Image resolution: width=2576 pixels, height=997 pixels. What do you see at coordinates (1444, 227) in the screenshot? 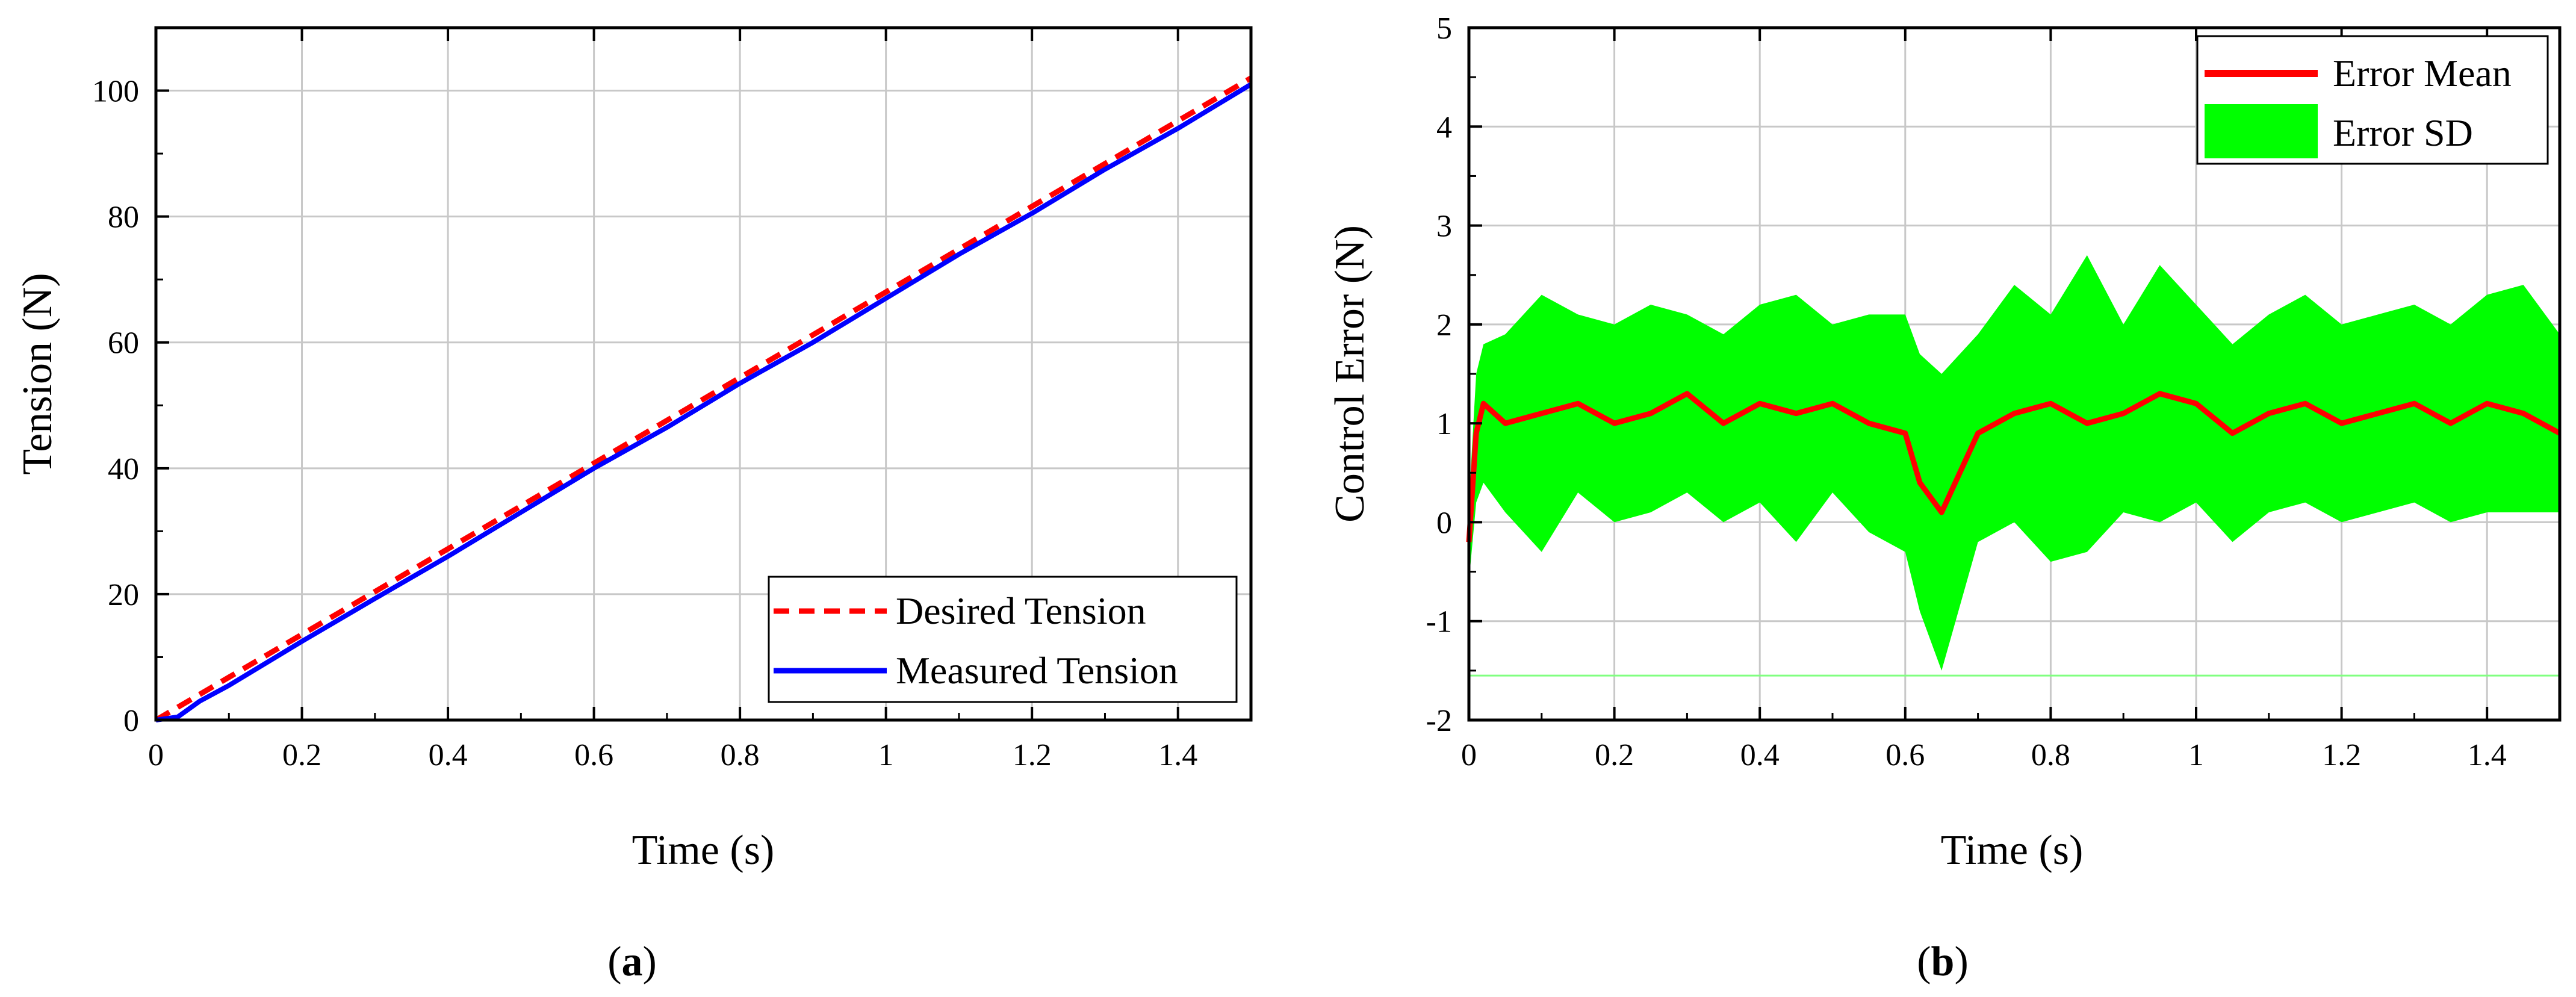
I see `y-tick-label: 3` at bounding box center [1444, 227].